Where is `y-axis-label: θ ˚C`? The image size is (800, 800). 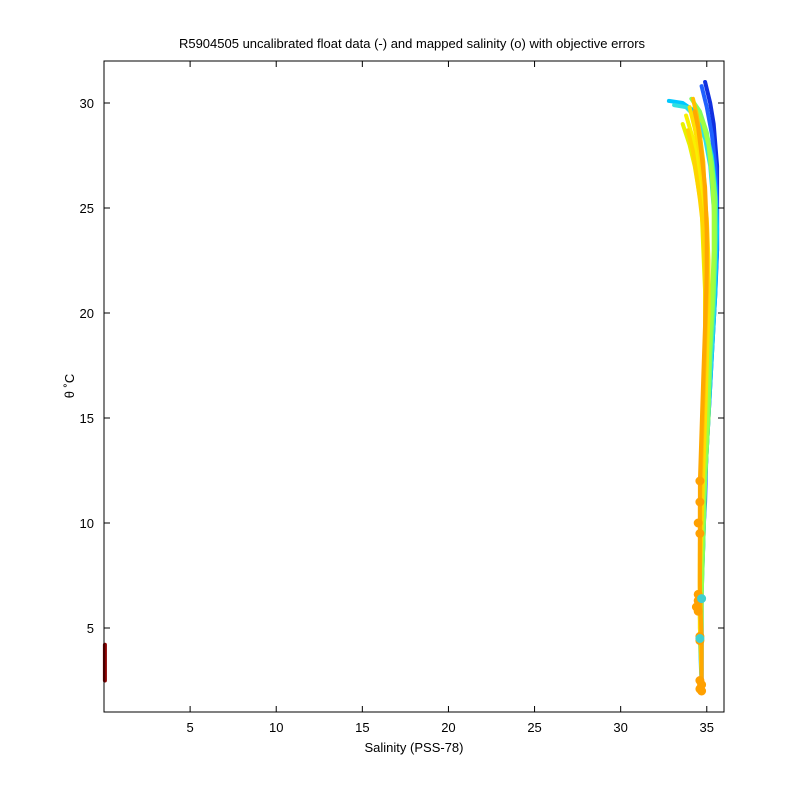 y-axis-label: θ ˚C is located at coordinates (69, 386).